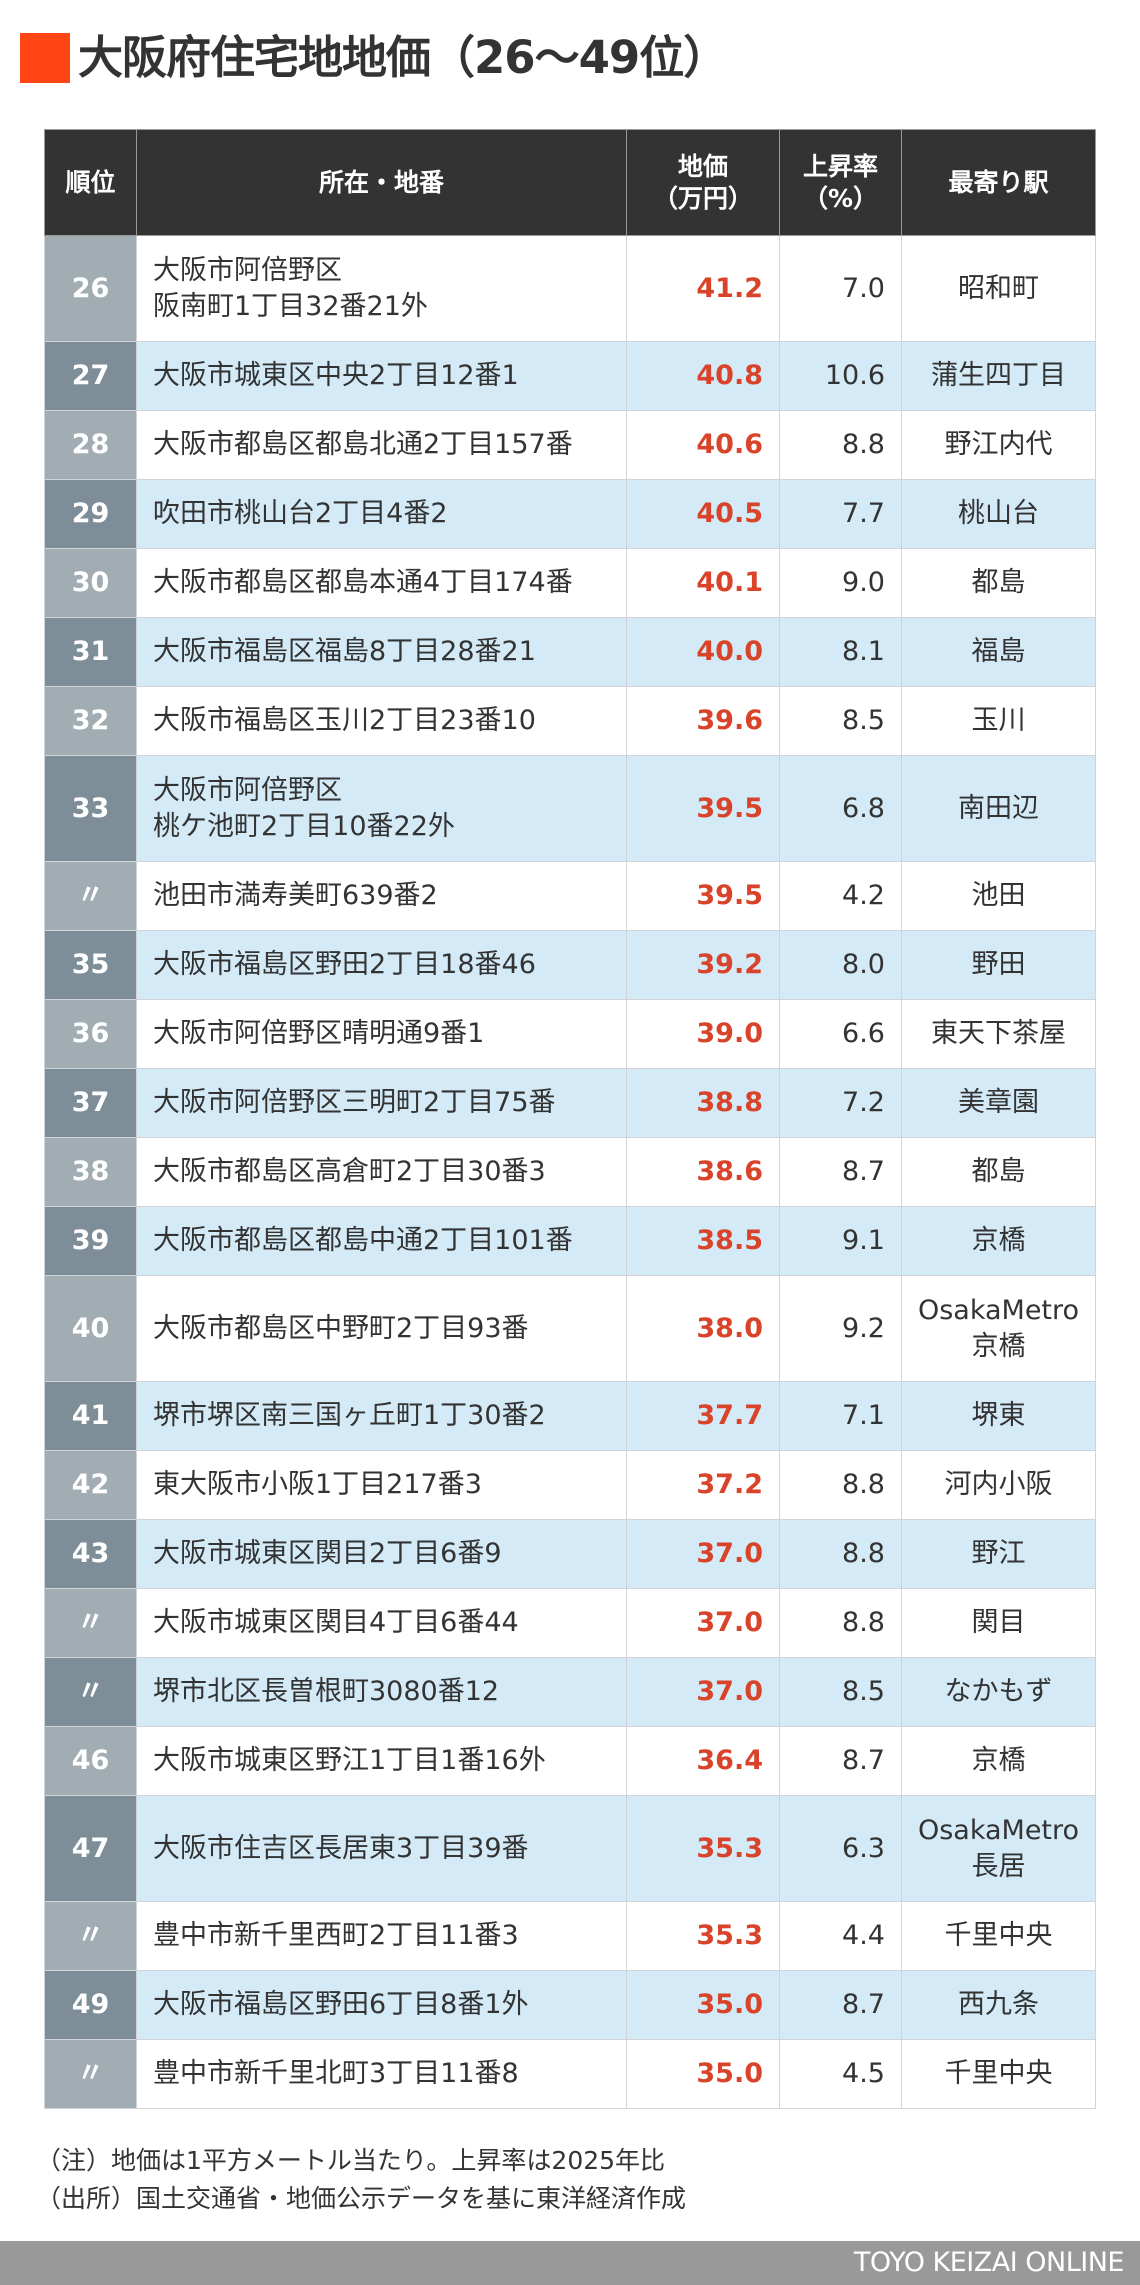 This screenshot has width=1140, height=2285. I want to click on location-cell: 大阪市都島区中野町2丁目93番, so click(381, 1328).